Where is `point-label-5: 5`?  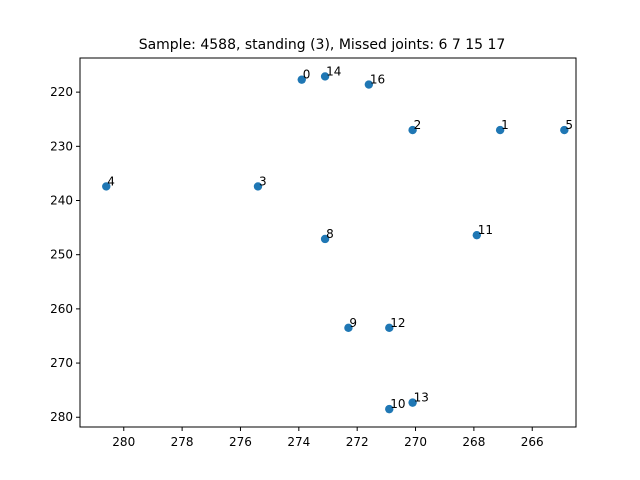 point-label-5: 5 is located at coordinates (569, 125).